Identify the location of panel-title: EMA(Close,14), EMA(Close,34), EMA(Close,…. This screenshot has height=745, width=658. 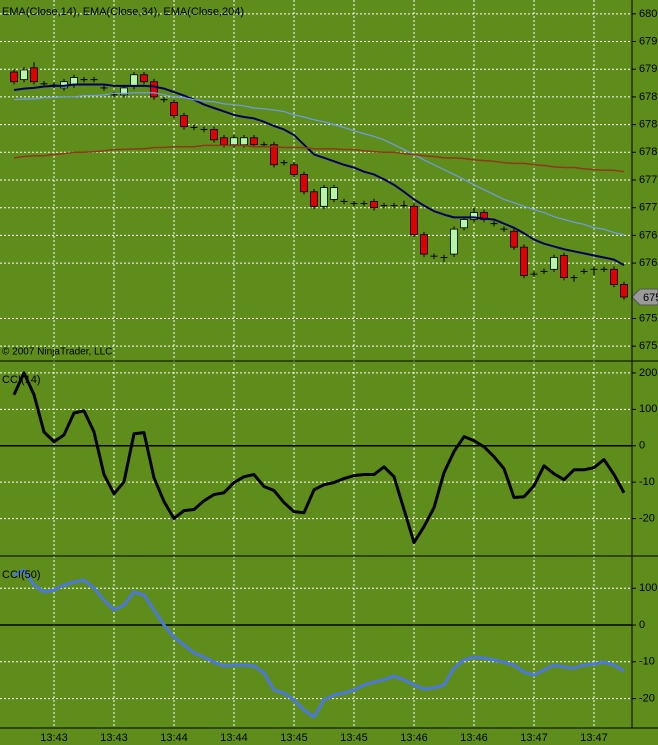
(123, 12).